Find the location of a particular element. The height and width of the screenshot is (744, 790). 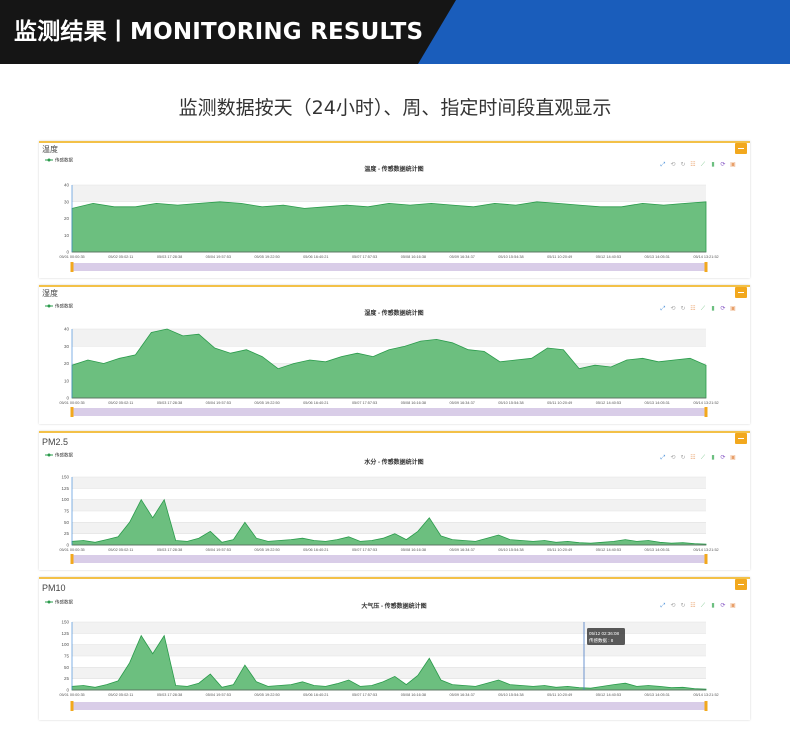

x-tick-label: 05/10 15:54:38 is located at coordinates (510, 257).